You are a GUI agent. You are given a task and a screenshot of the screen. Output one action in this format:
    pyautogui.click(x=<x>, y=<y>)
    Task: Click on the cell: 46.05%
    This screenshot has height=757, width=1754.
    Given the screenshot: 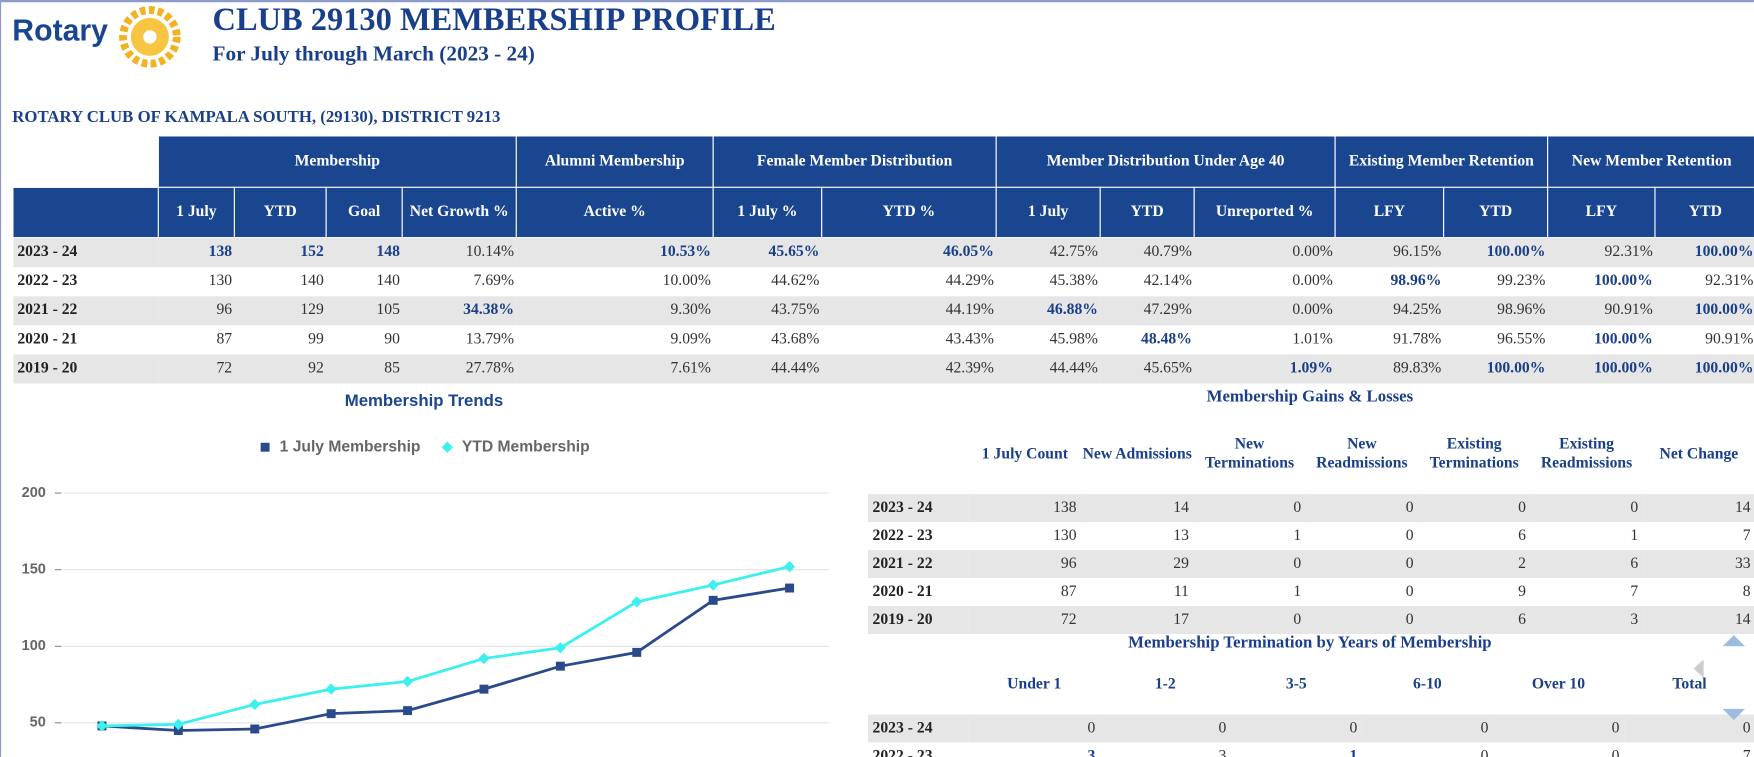 What is the action you would take?
    pyautogui.click(x=909, y=252)
    